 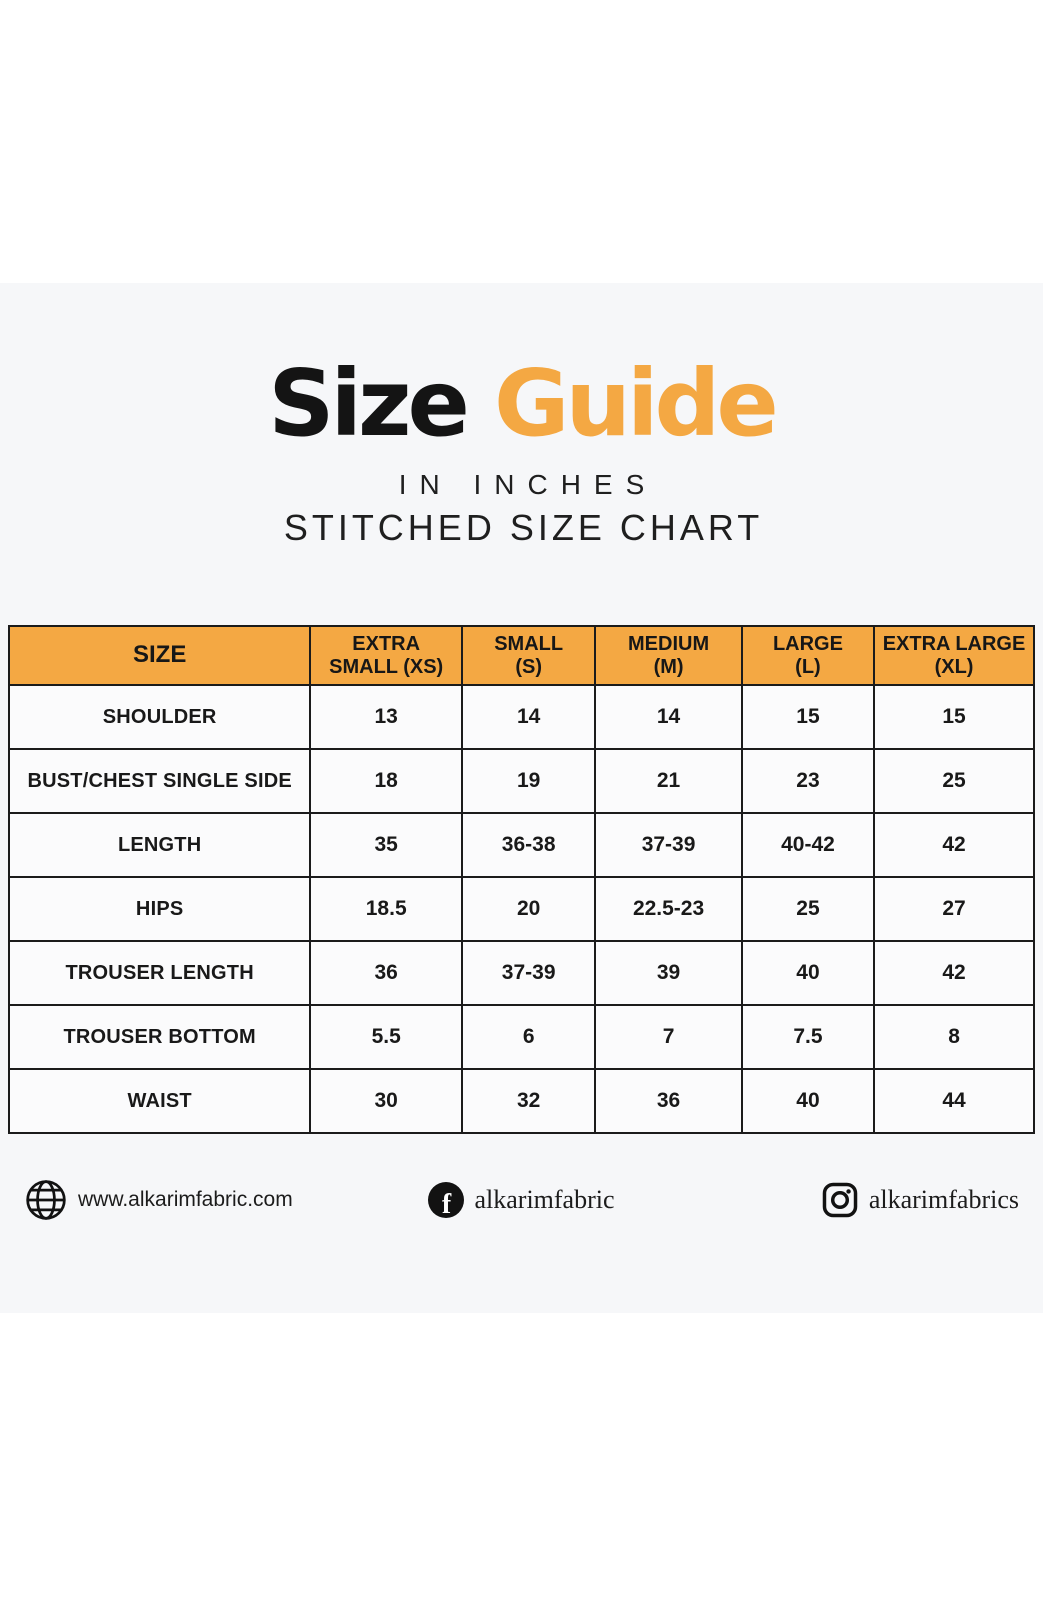 I want to click on cell-hips-xl: 27, so click(x=954, y=909).